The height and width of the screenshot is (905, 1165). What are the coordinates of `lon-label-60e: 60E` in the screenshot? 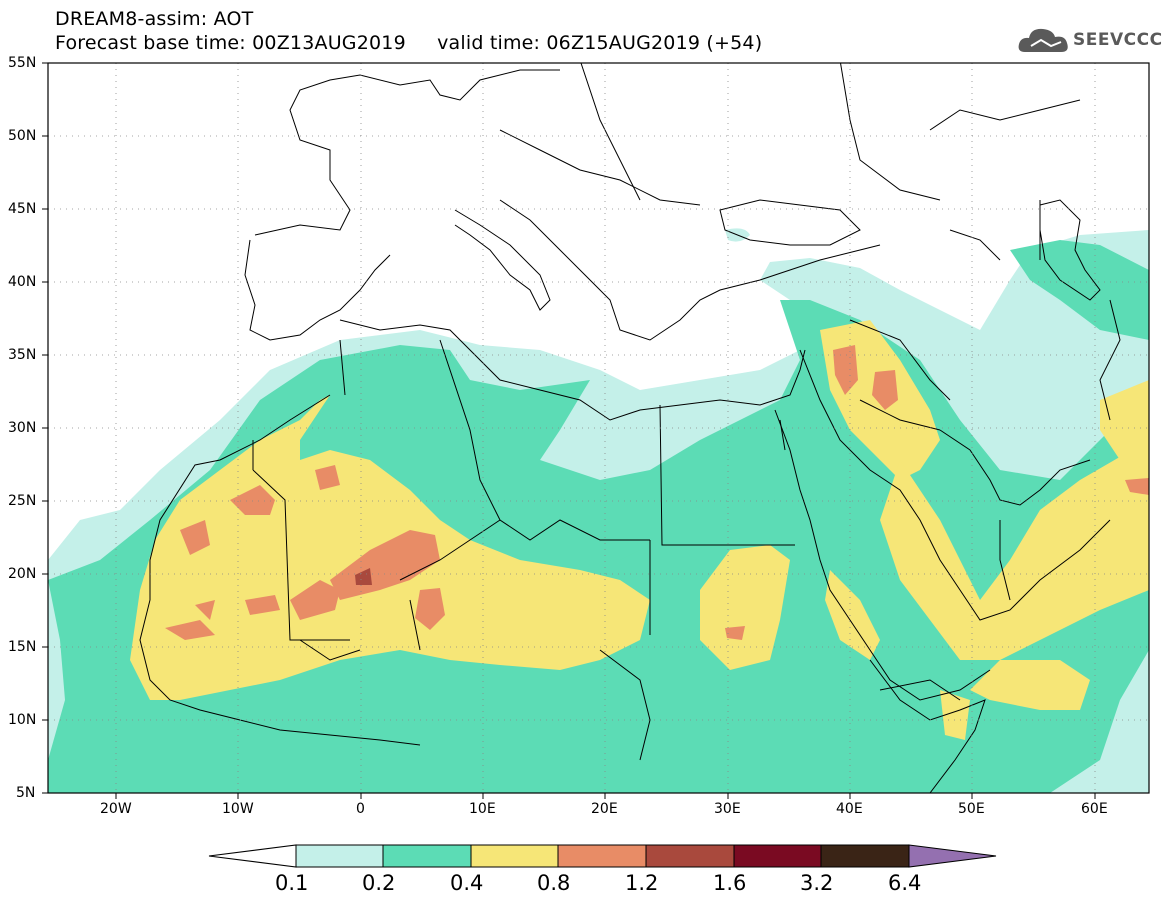 It's located at (1094, 809).